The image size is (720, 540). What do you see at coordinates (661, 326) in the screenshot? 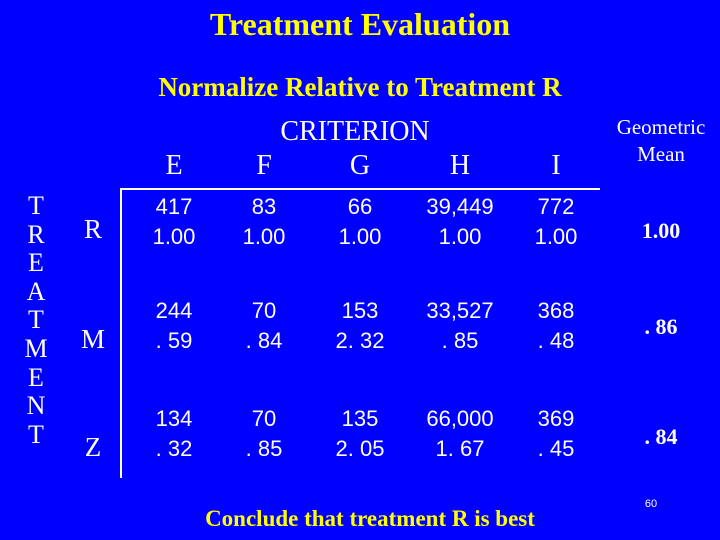
I see `geometric-mean-m: . 86` at bounding box center [661, 326].